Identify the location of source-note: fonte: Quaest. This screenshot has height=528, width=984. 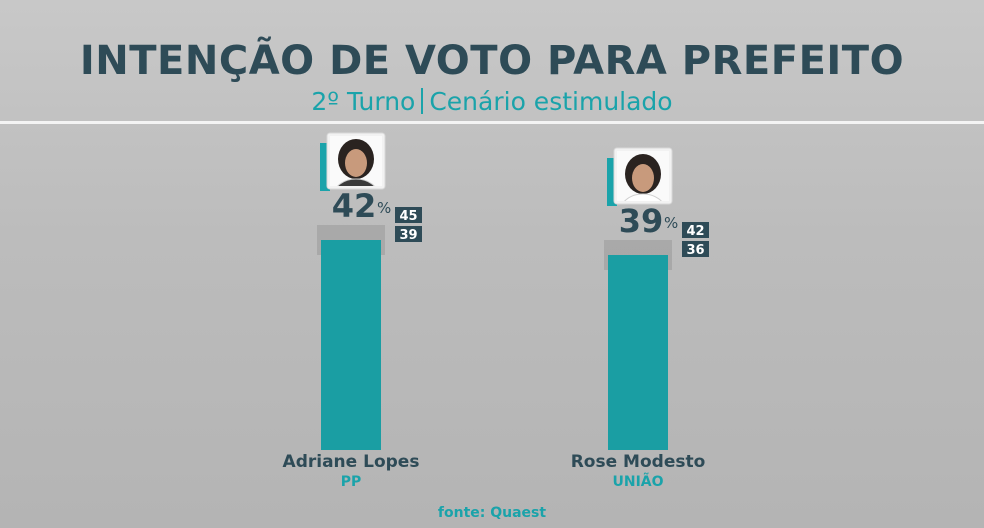
(492, 513).